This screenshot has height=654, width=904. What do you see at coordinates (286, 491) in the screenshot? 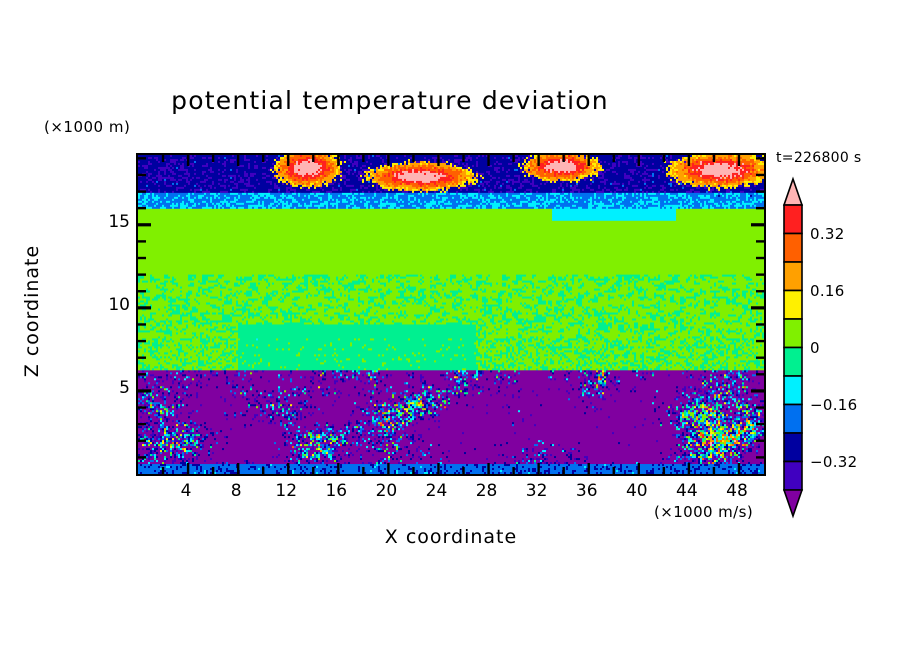
I see `x-tick-label: 12` at bounding box center [286, 491].